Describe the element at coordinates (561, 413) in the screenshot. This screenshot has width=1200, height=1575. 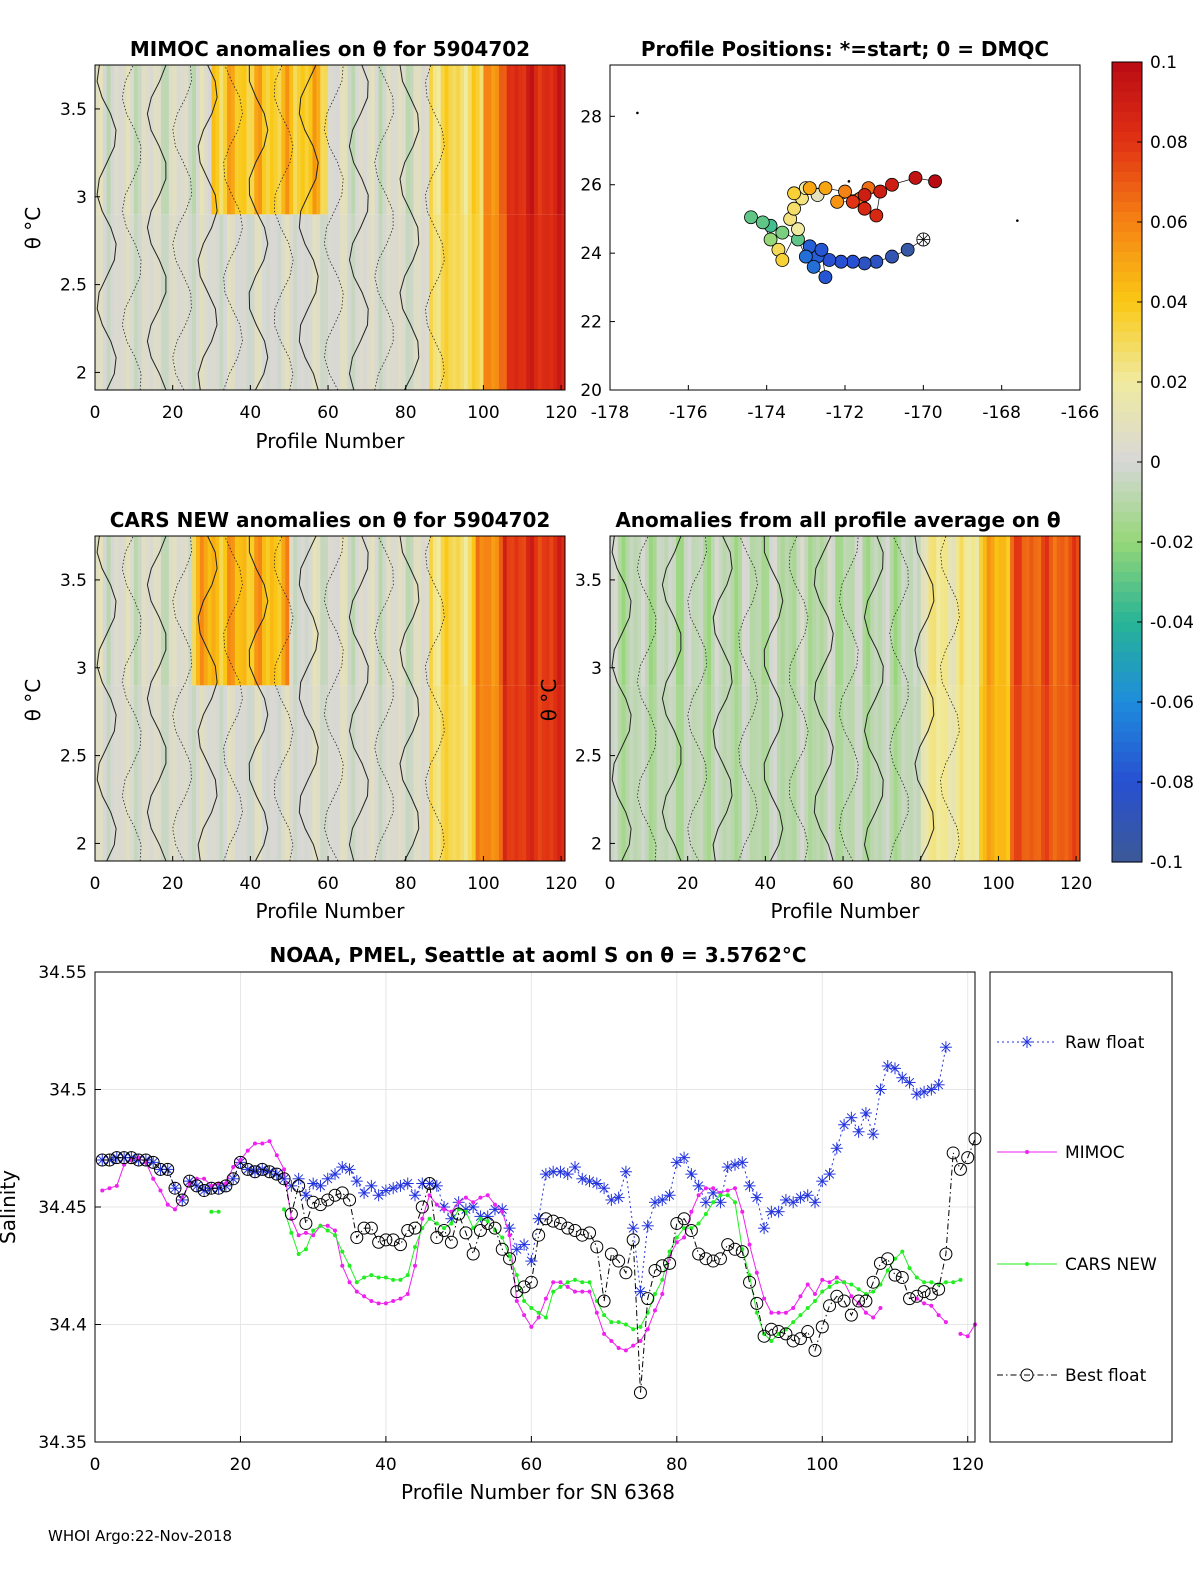
I see `mimoc-xtick-label: 120` at that location.